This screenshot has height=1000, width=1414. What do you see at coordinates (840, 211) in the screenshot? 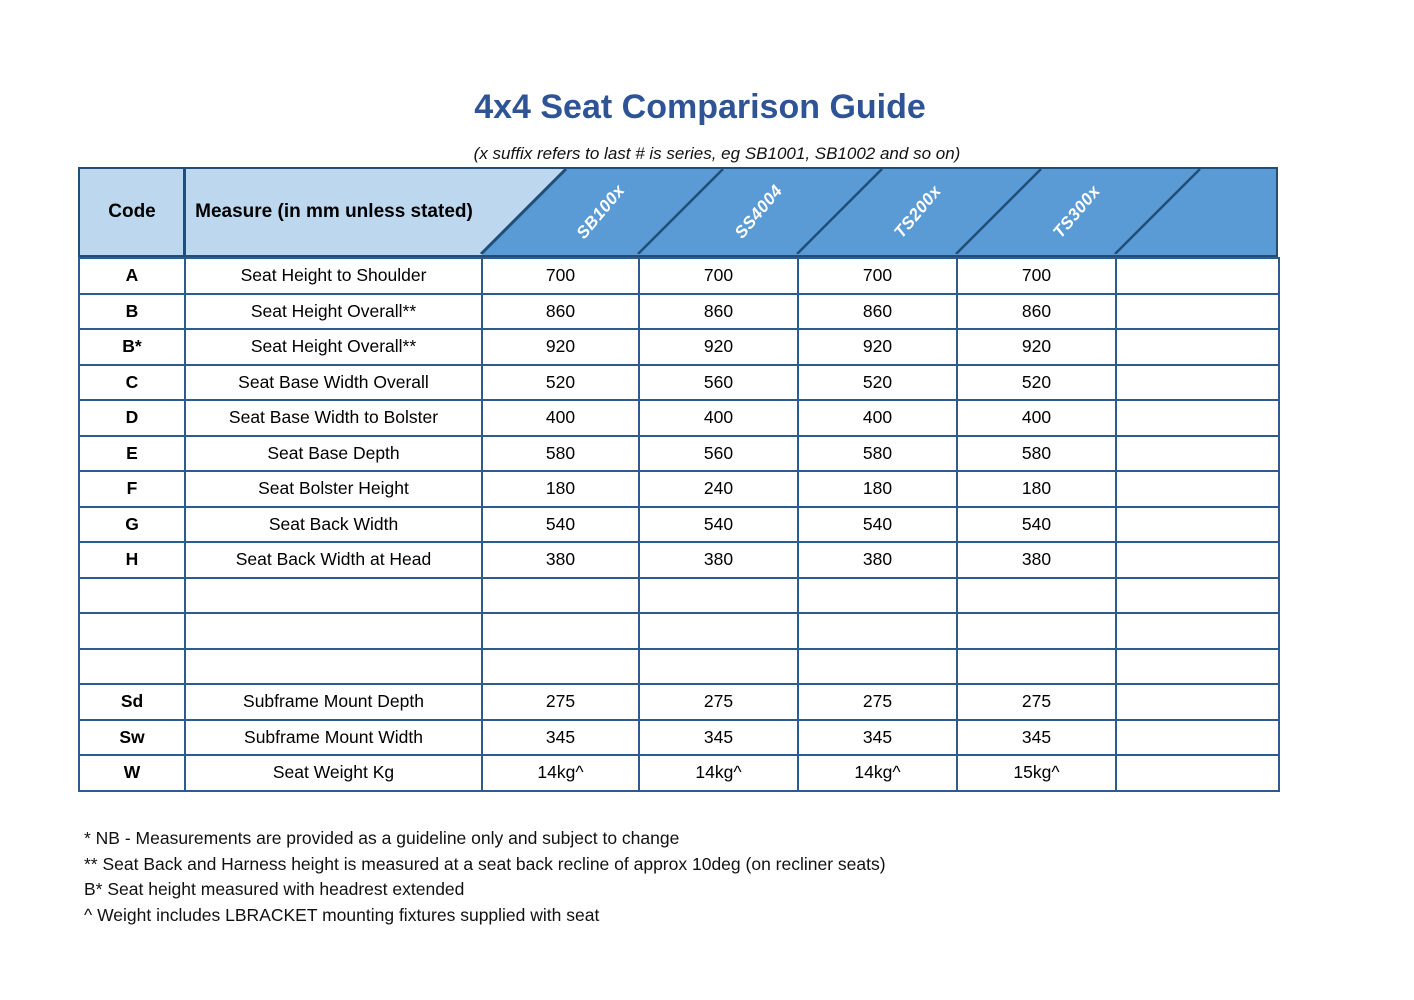
I see `header-diagonal-dividers` at bounding box center [840, 211].